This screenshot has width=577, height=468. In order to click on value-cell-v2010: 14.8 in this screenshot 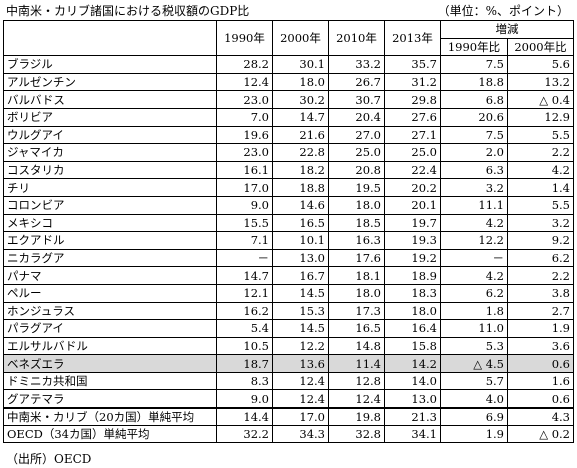, I will do `click(356, 346)`.